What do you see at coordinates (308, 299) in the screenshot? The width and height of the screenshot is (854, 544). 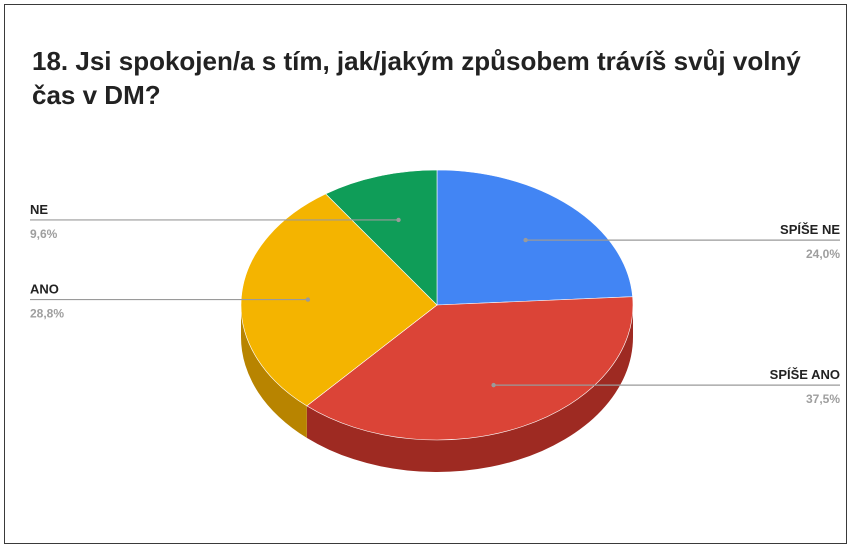 I see `leader-dot-ano` at bounding box center [308, 299].